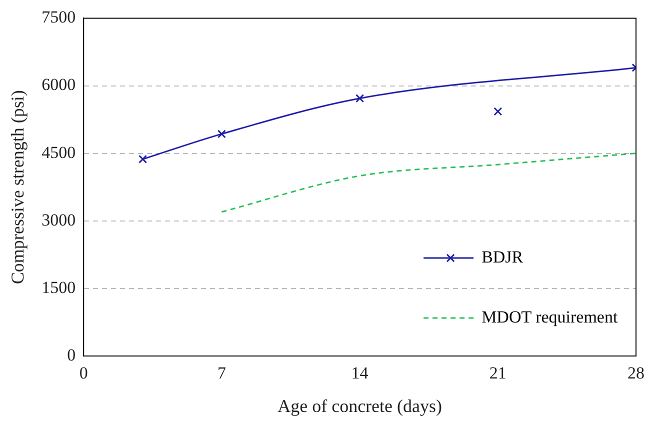  What do you see at coordinates (18, 187) in the screenshot?
I see `y-axis-title: Compressive strength (psi)` at bounding box center [18, 187].